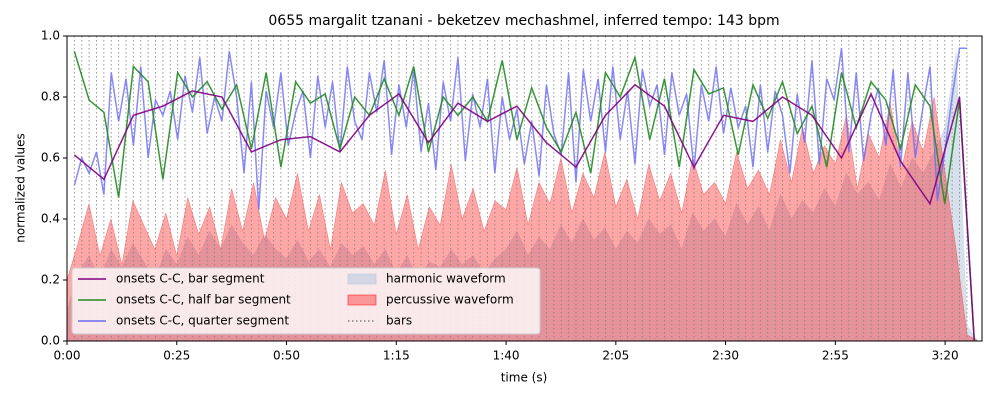  I want to click on legend-frame, so click(306, 301).